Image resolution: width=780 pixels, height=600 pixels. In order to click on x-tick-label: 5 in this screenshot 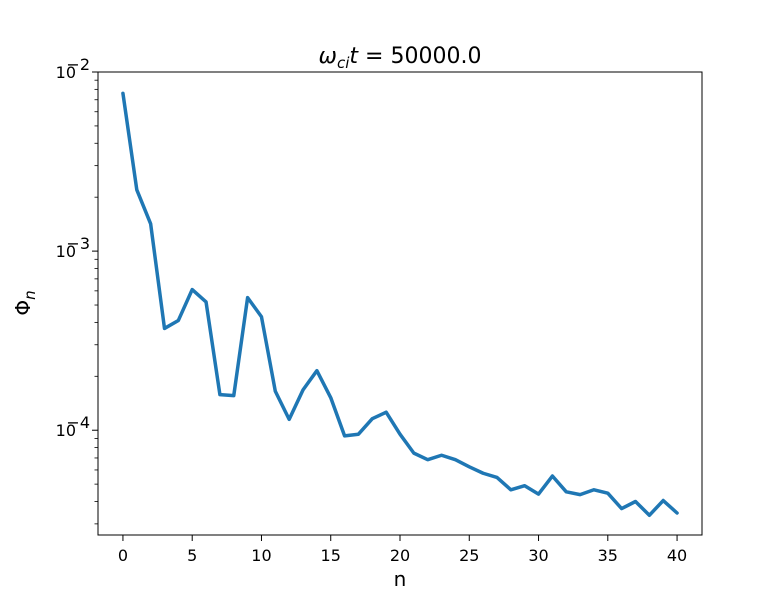, I will do `click(192, 555)`.